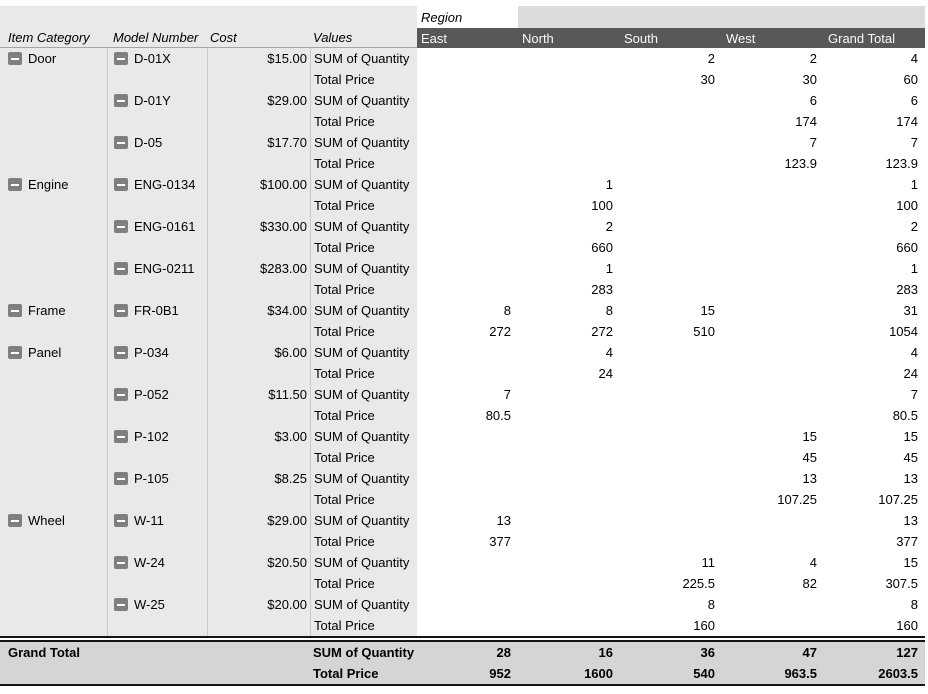  Describe the element at coordinates (671, 625) in the screenshot. I see `data-cell-south: 160` at that location.